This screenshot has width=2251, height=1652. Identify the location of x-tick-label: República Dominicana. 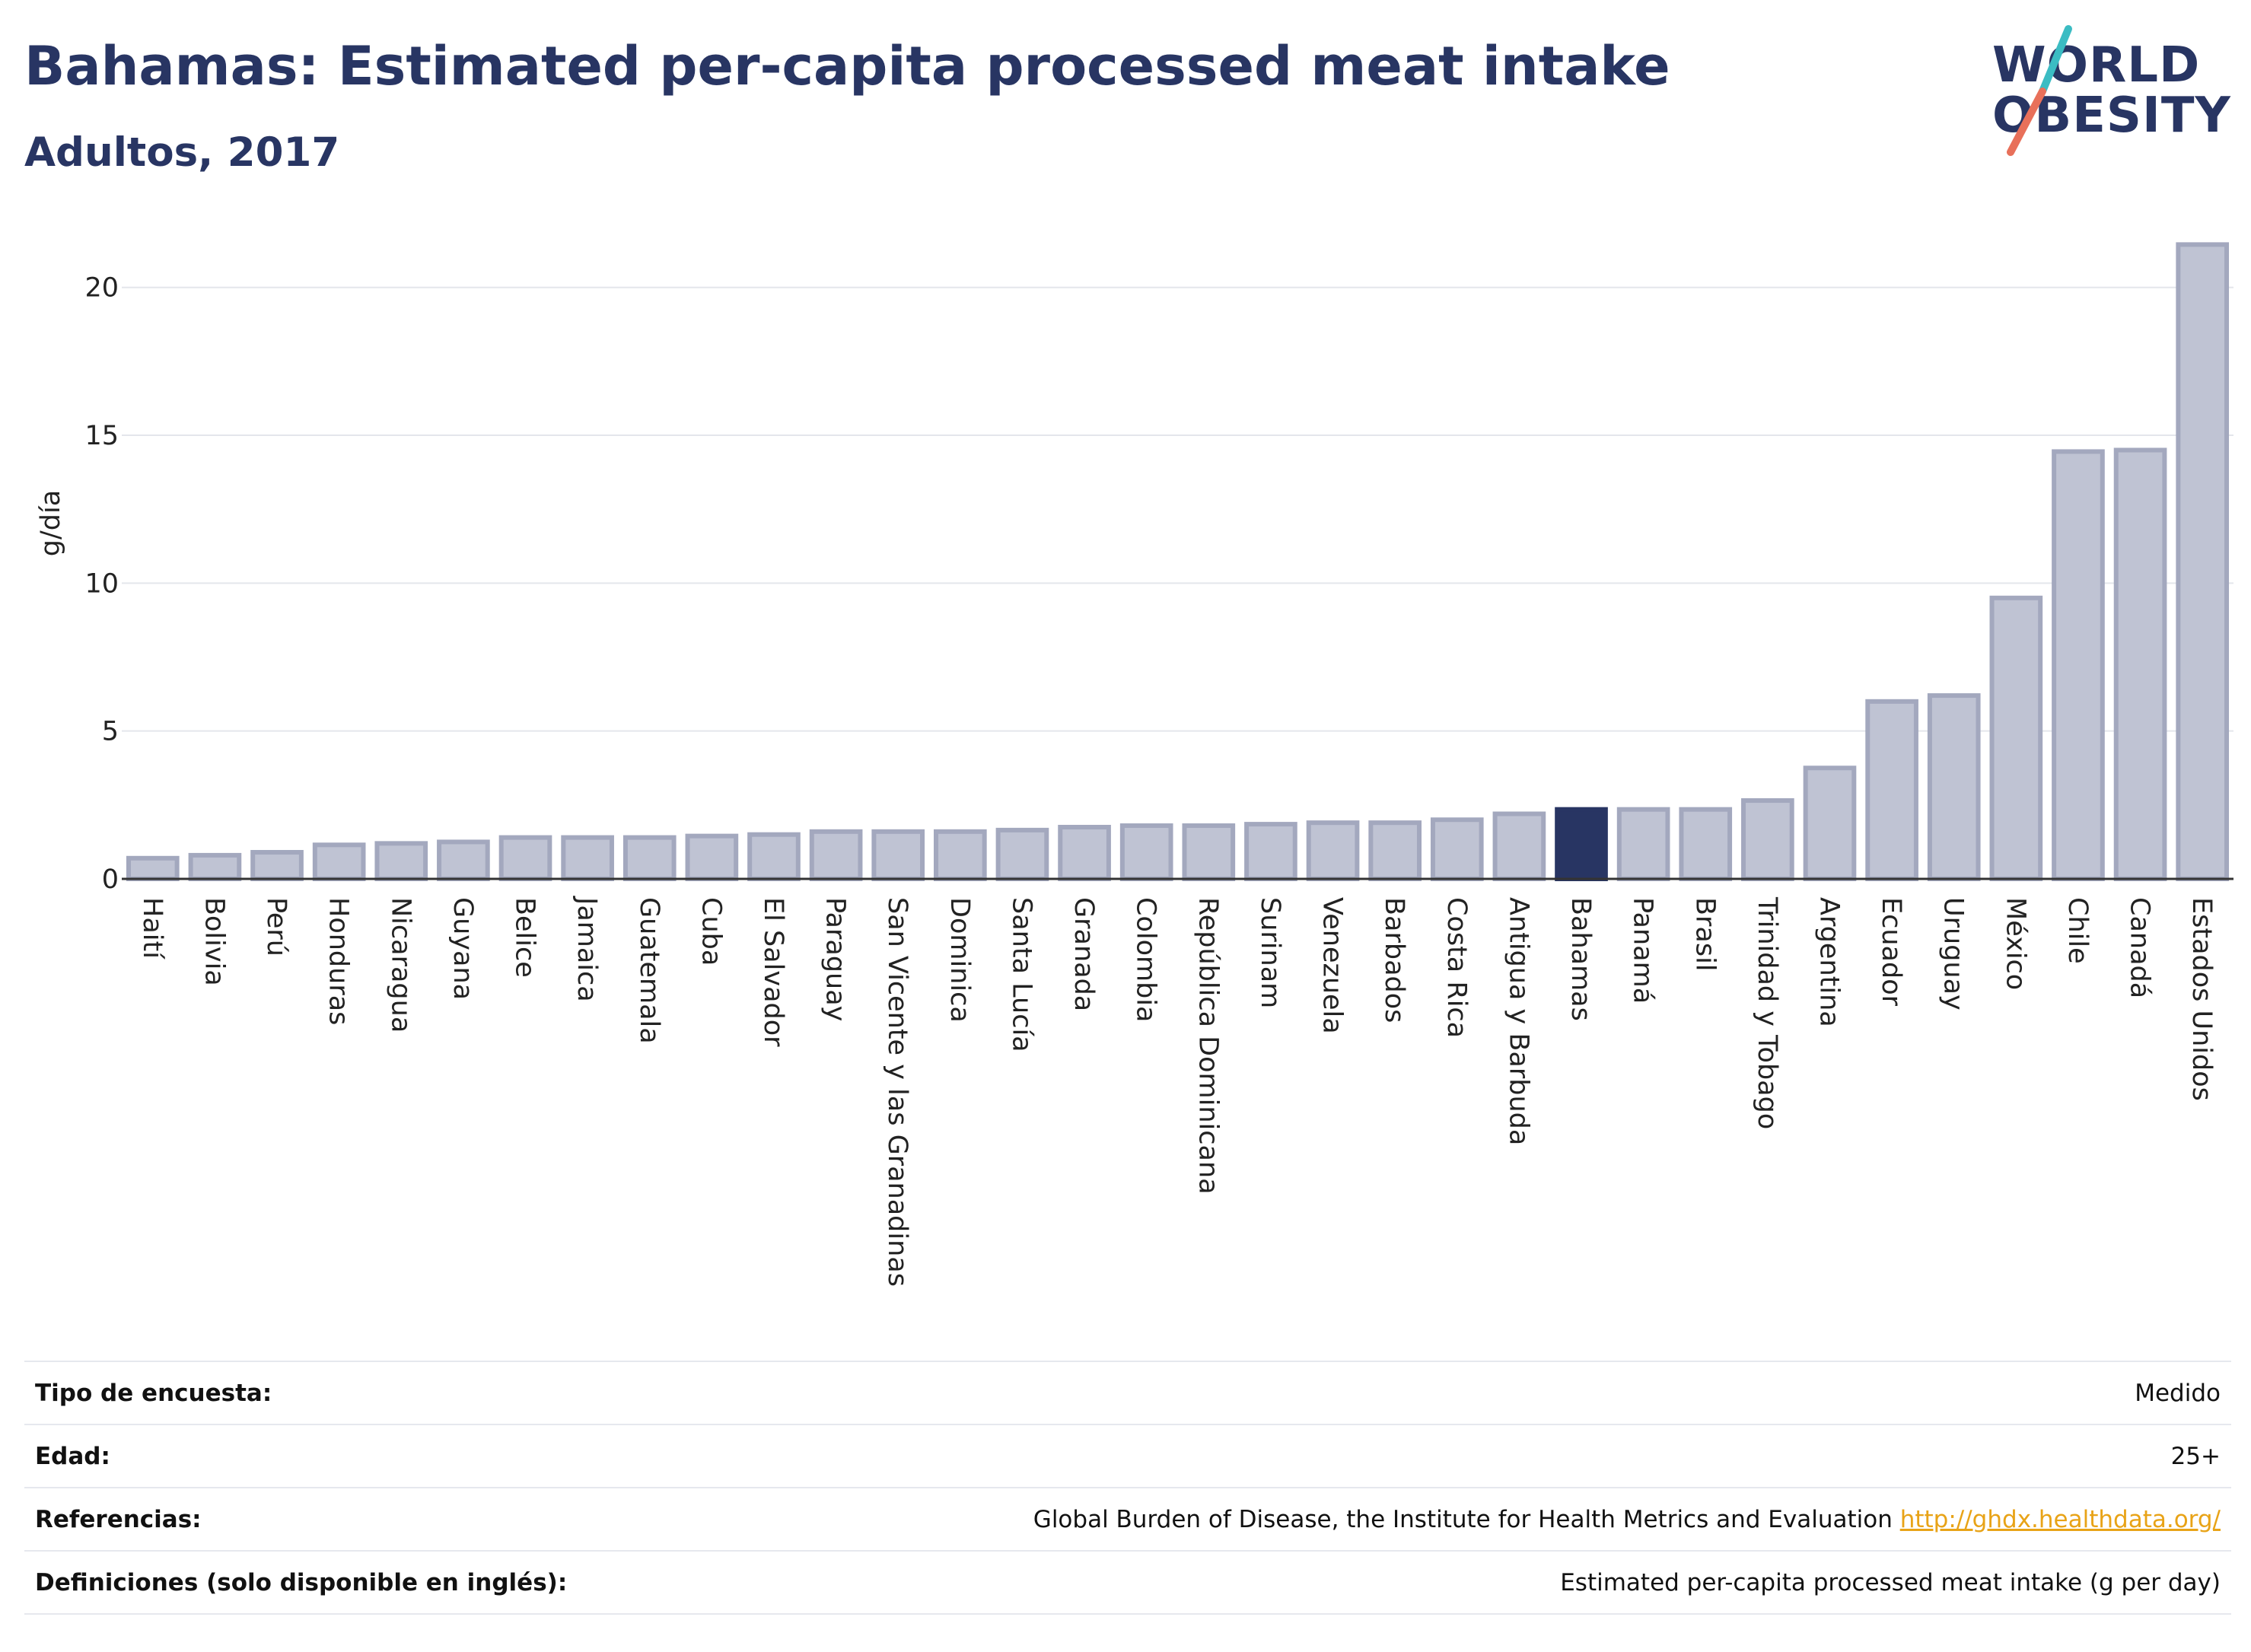
(1207, 1046).